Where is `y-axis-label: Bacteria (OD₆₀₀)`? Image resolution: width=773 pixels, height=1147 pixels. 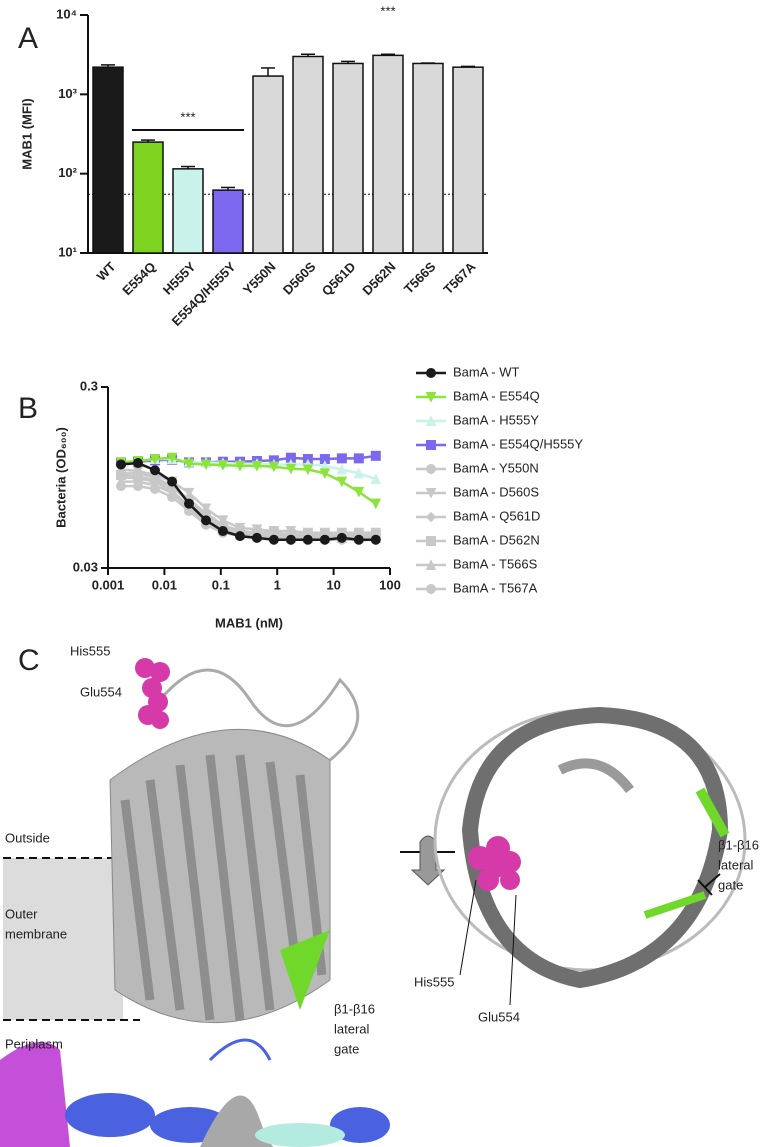
y-axis-label: Bacteria (OD₆₀₀) is located at coordinates (60, 477).